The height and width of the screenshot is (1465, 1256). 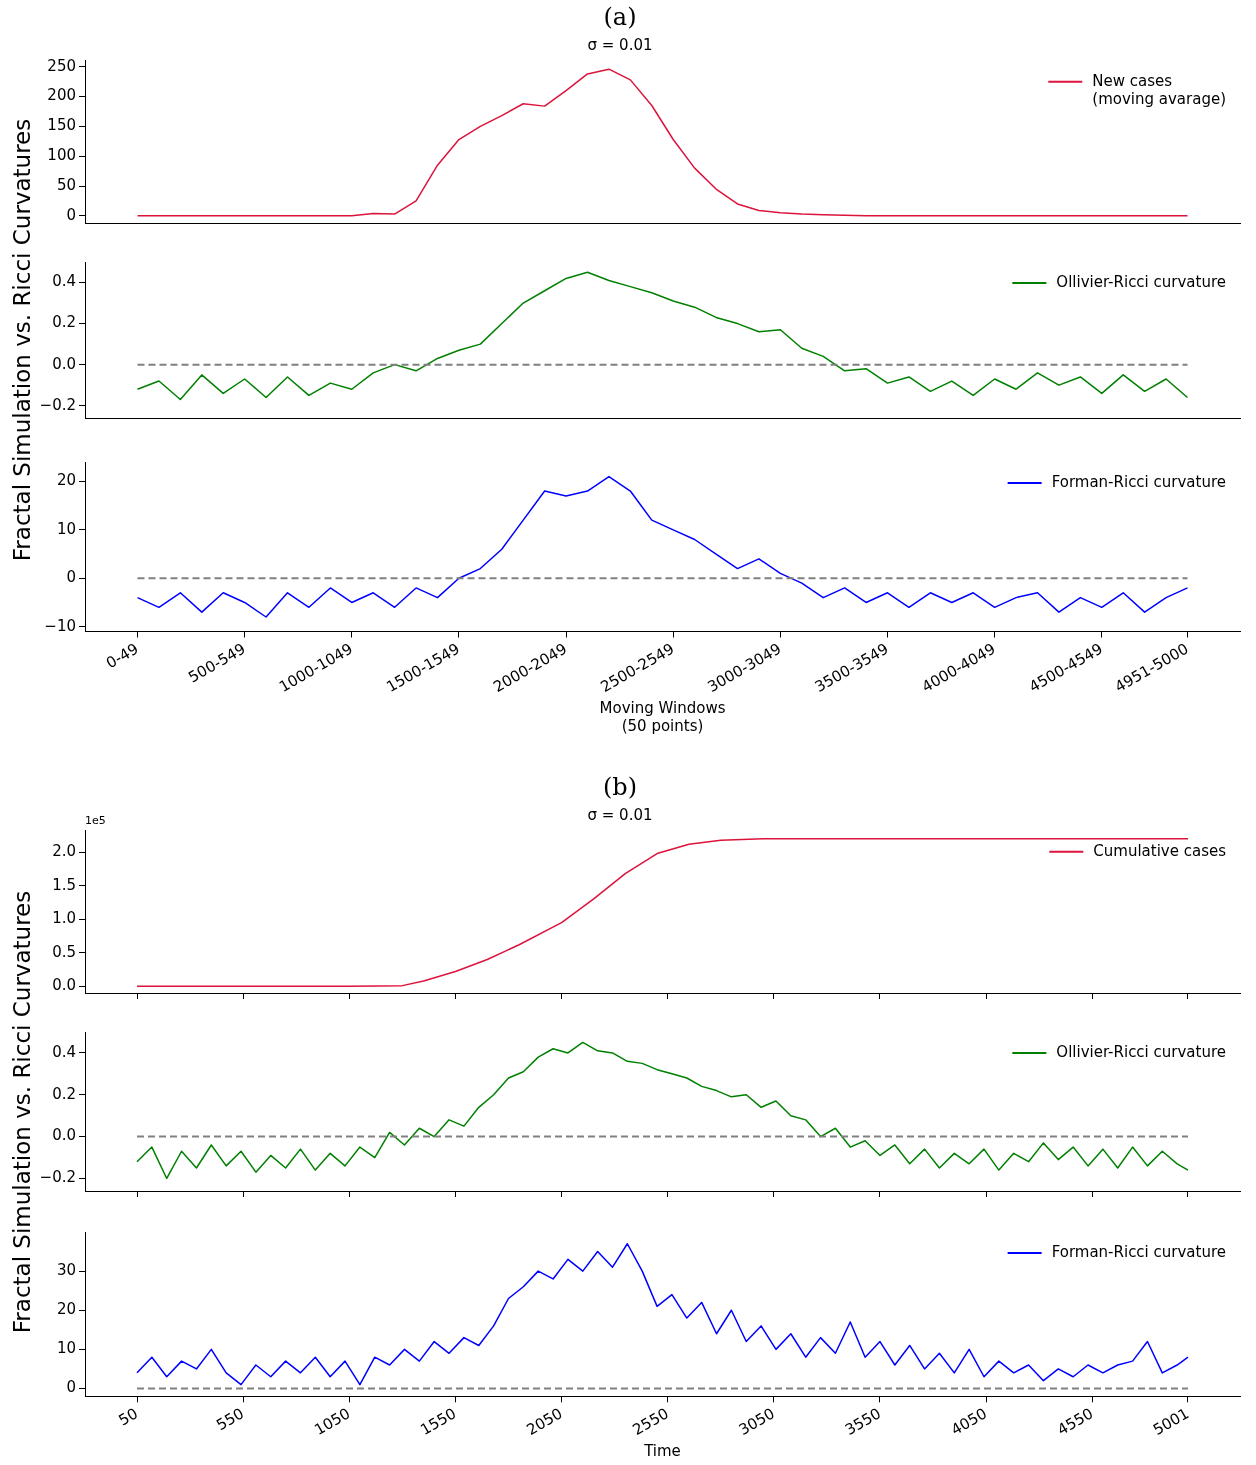 I want to click on y-tick-label: 30, so click(x=66, y=1270).